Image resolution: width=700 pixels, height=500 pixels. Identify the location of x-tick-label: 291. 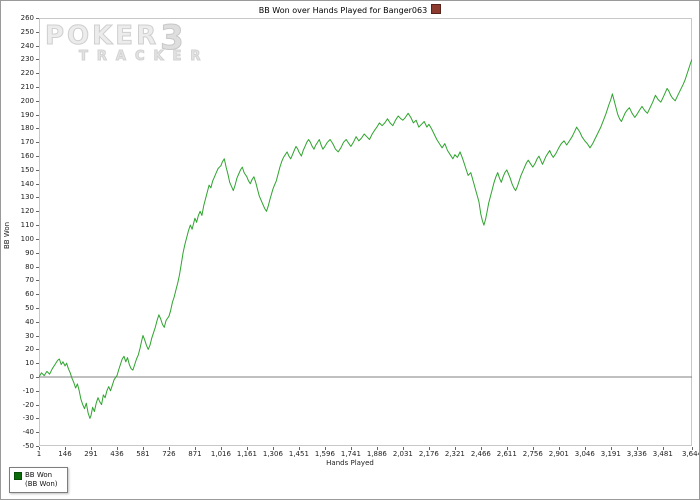
(91, 454).